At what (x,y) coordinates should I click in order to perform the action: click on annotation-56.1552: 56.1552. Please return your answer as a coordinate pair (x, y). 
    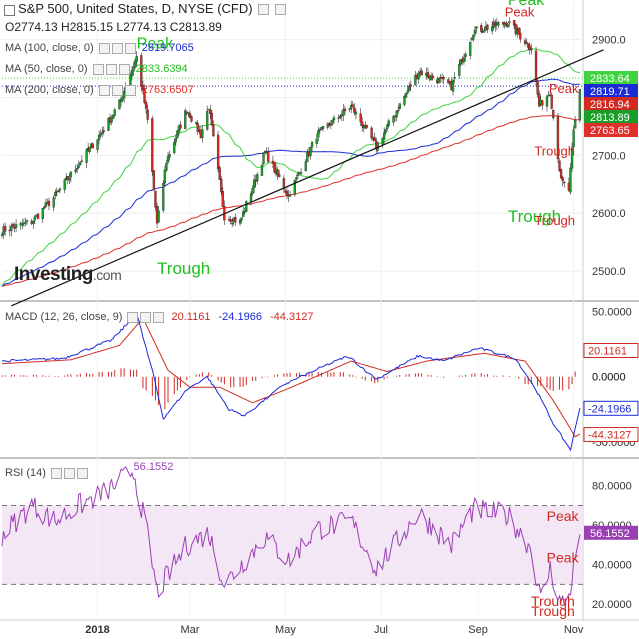
    Looking at the image, I should click on (154, 467).